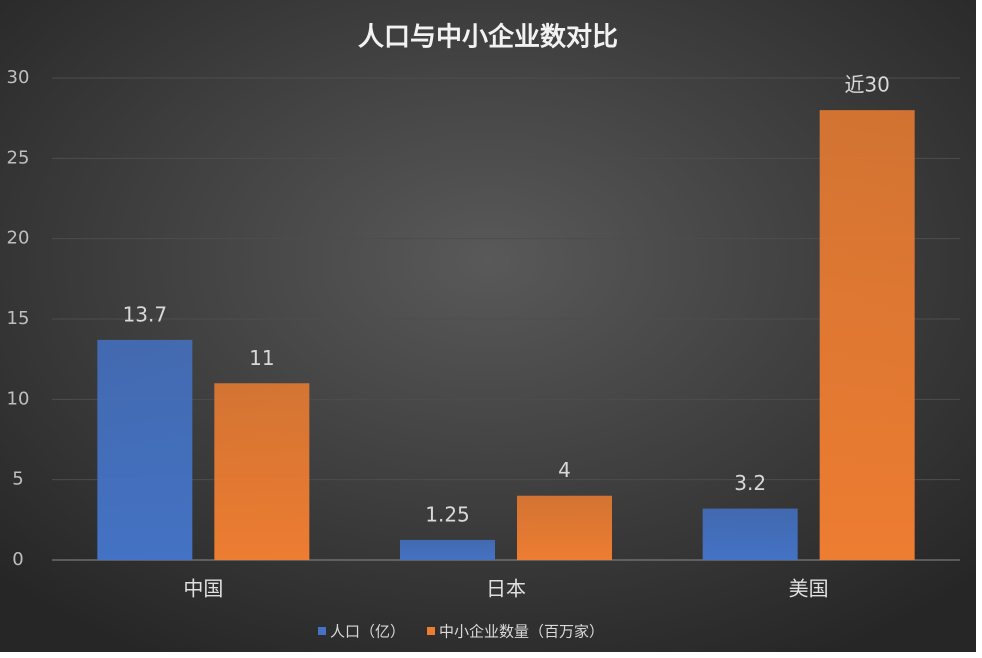 This screenshot has height=658, width=982. I want to click on y-tick-label: 15, so click(18, 318).